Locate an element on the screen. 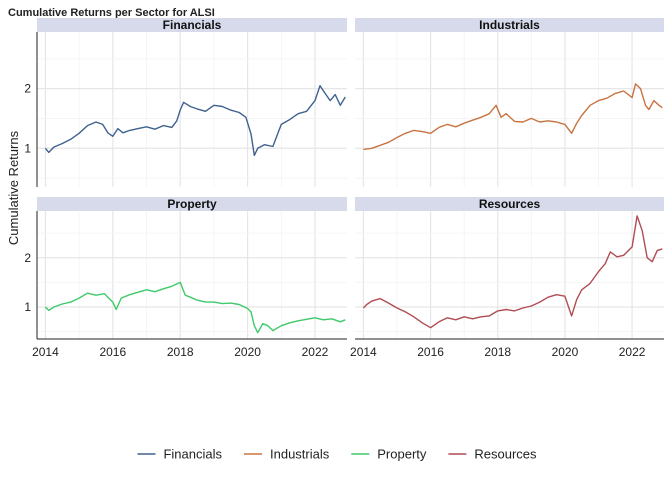 The image size is (672, 480). series-line-resources is located at coordinates (512, 272).